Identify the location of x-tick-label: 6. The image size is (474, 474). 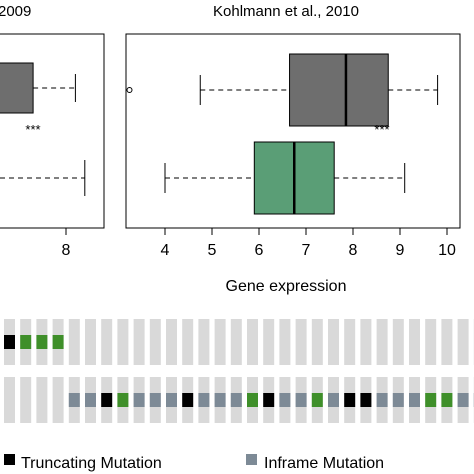
(259, 250).